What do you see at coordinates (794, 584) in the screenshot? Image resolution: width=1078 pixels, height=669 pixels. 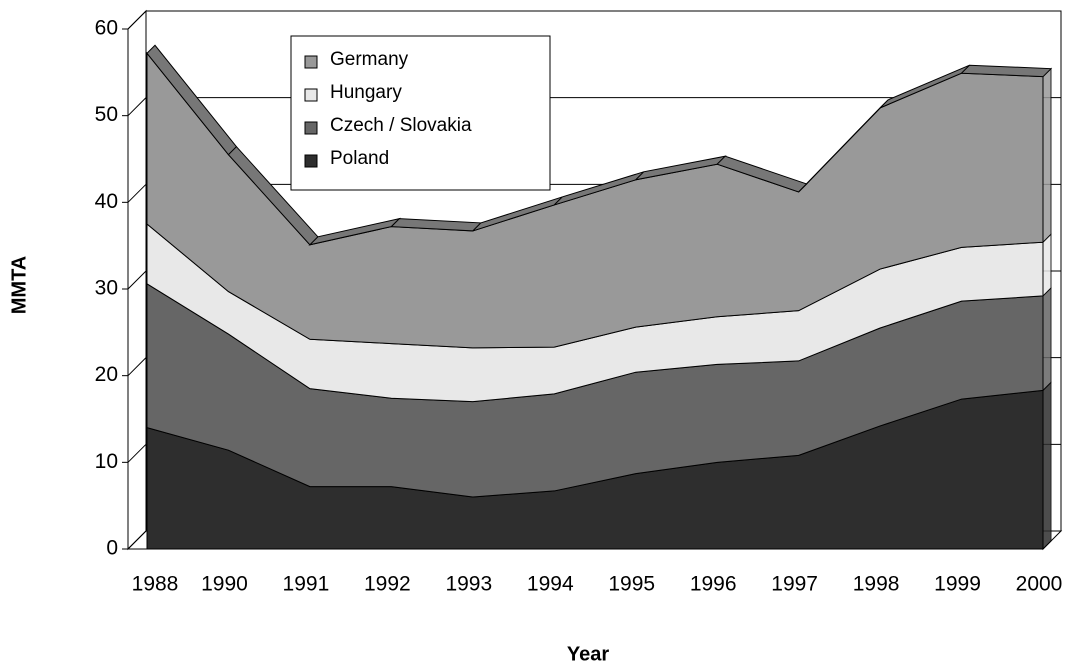 I see `x-tick-label: 1997` at bounding box center [794, 584].